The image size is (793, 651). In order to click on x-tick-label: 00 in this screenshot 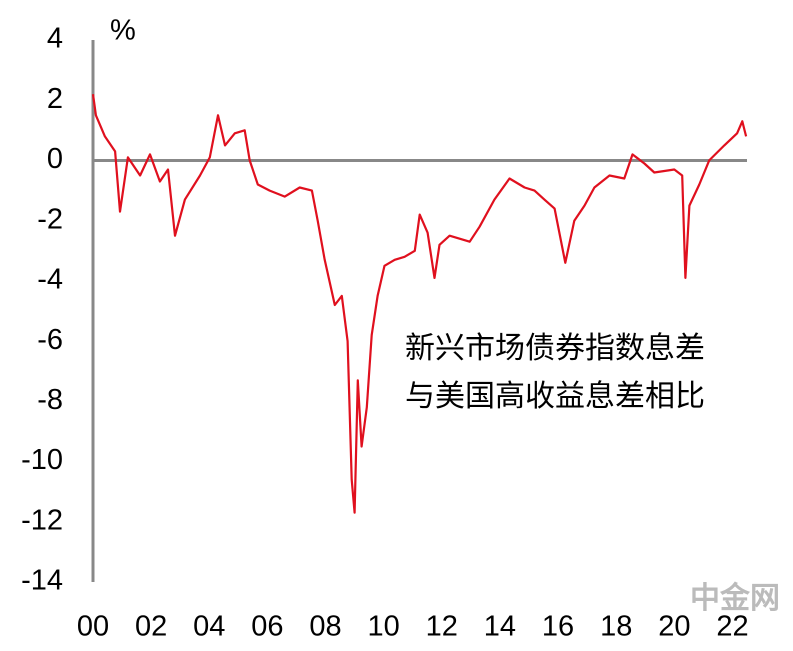, I will do `click(93, 627)`.